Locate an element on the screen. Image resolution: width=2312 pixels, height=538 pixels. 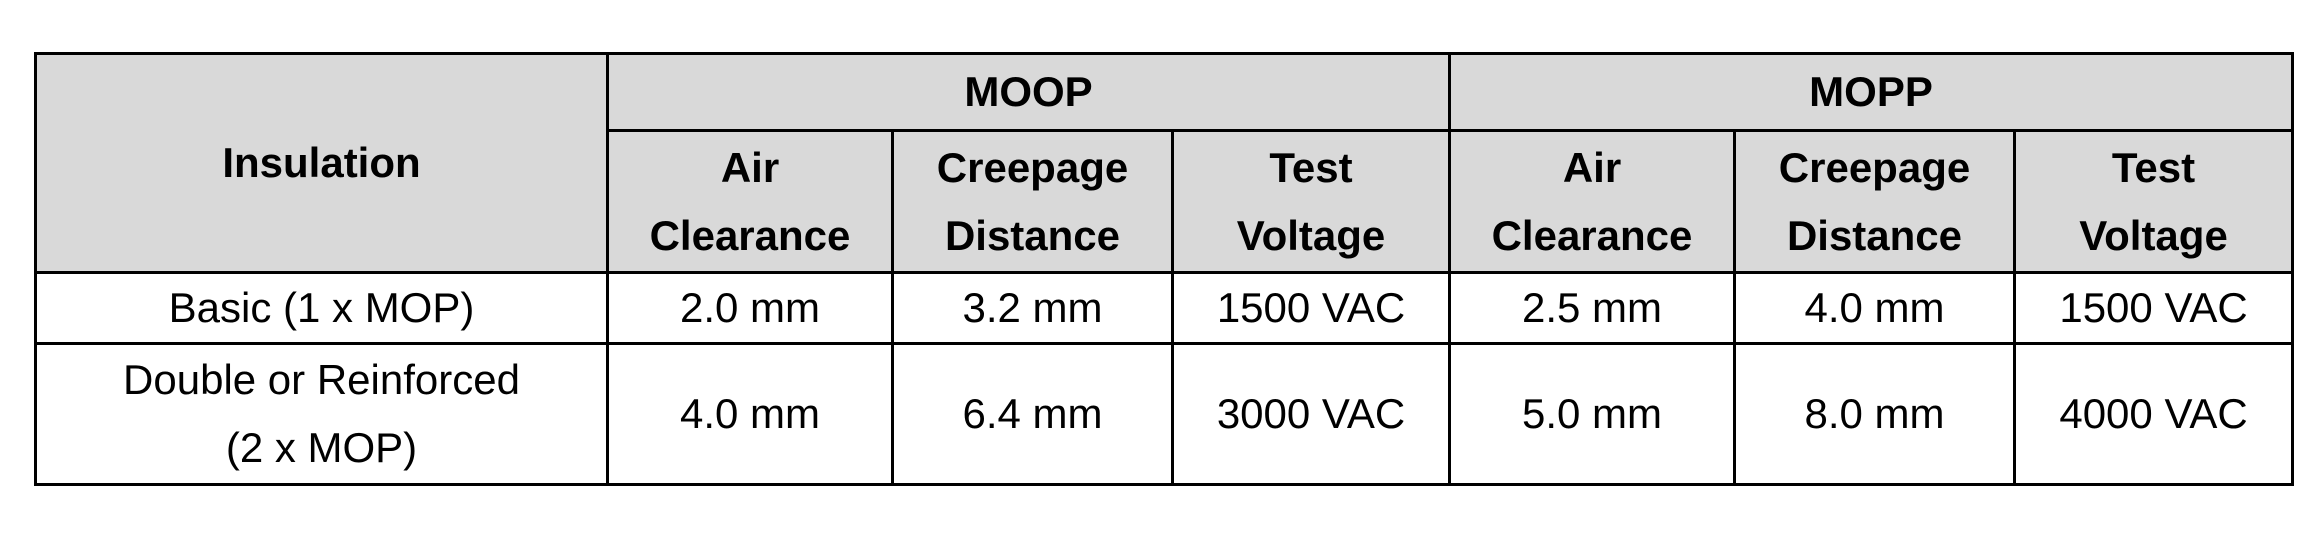
data-cell: 8.0 mm is located at coordinates (1874, 414).